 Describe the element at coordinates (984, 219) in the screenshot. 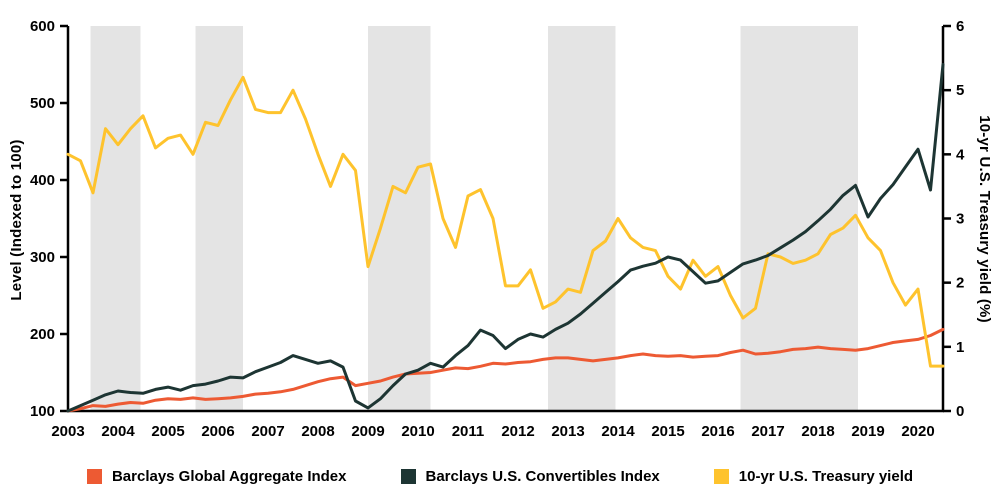

I see `right-axis-title: 10-yr U.S. Treasury yield (%)` at that location.